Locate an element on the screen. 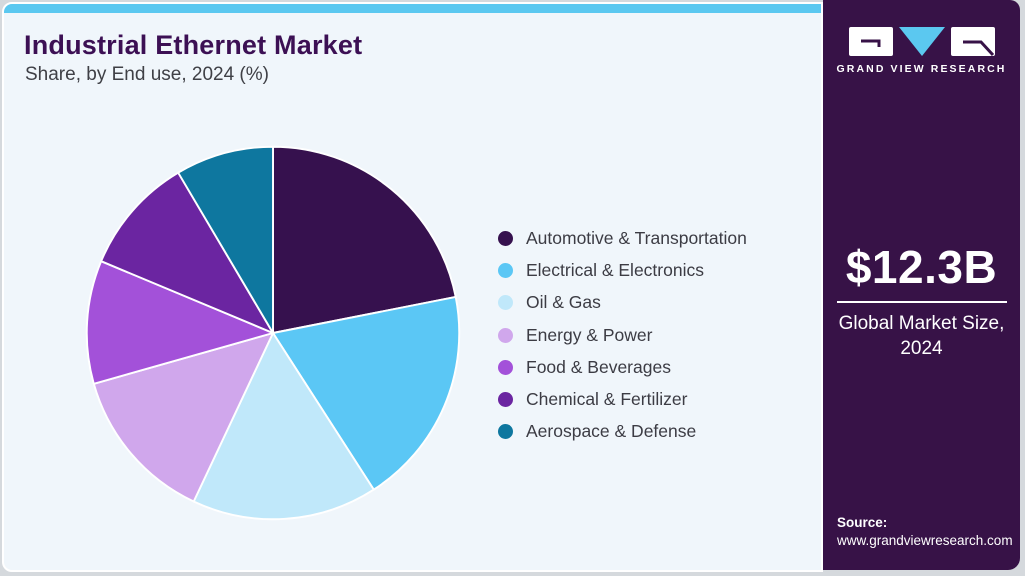  brand-logo-block: GRAND VIEW RESEARCH is located at coordinates (921, 50).